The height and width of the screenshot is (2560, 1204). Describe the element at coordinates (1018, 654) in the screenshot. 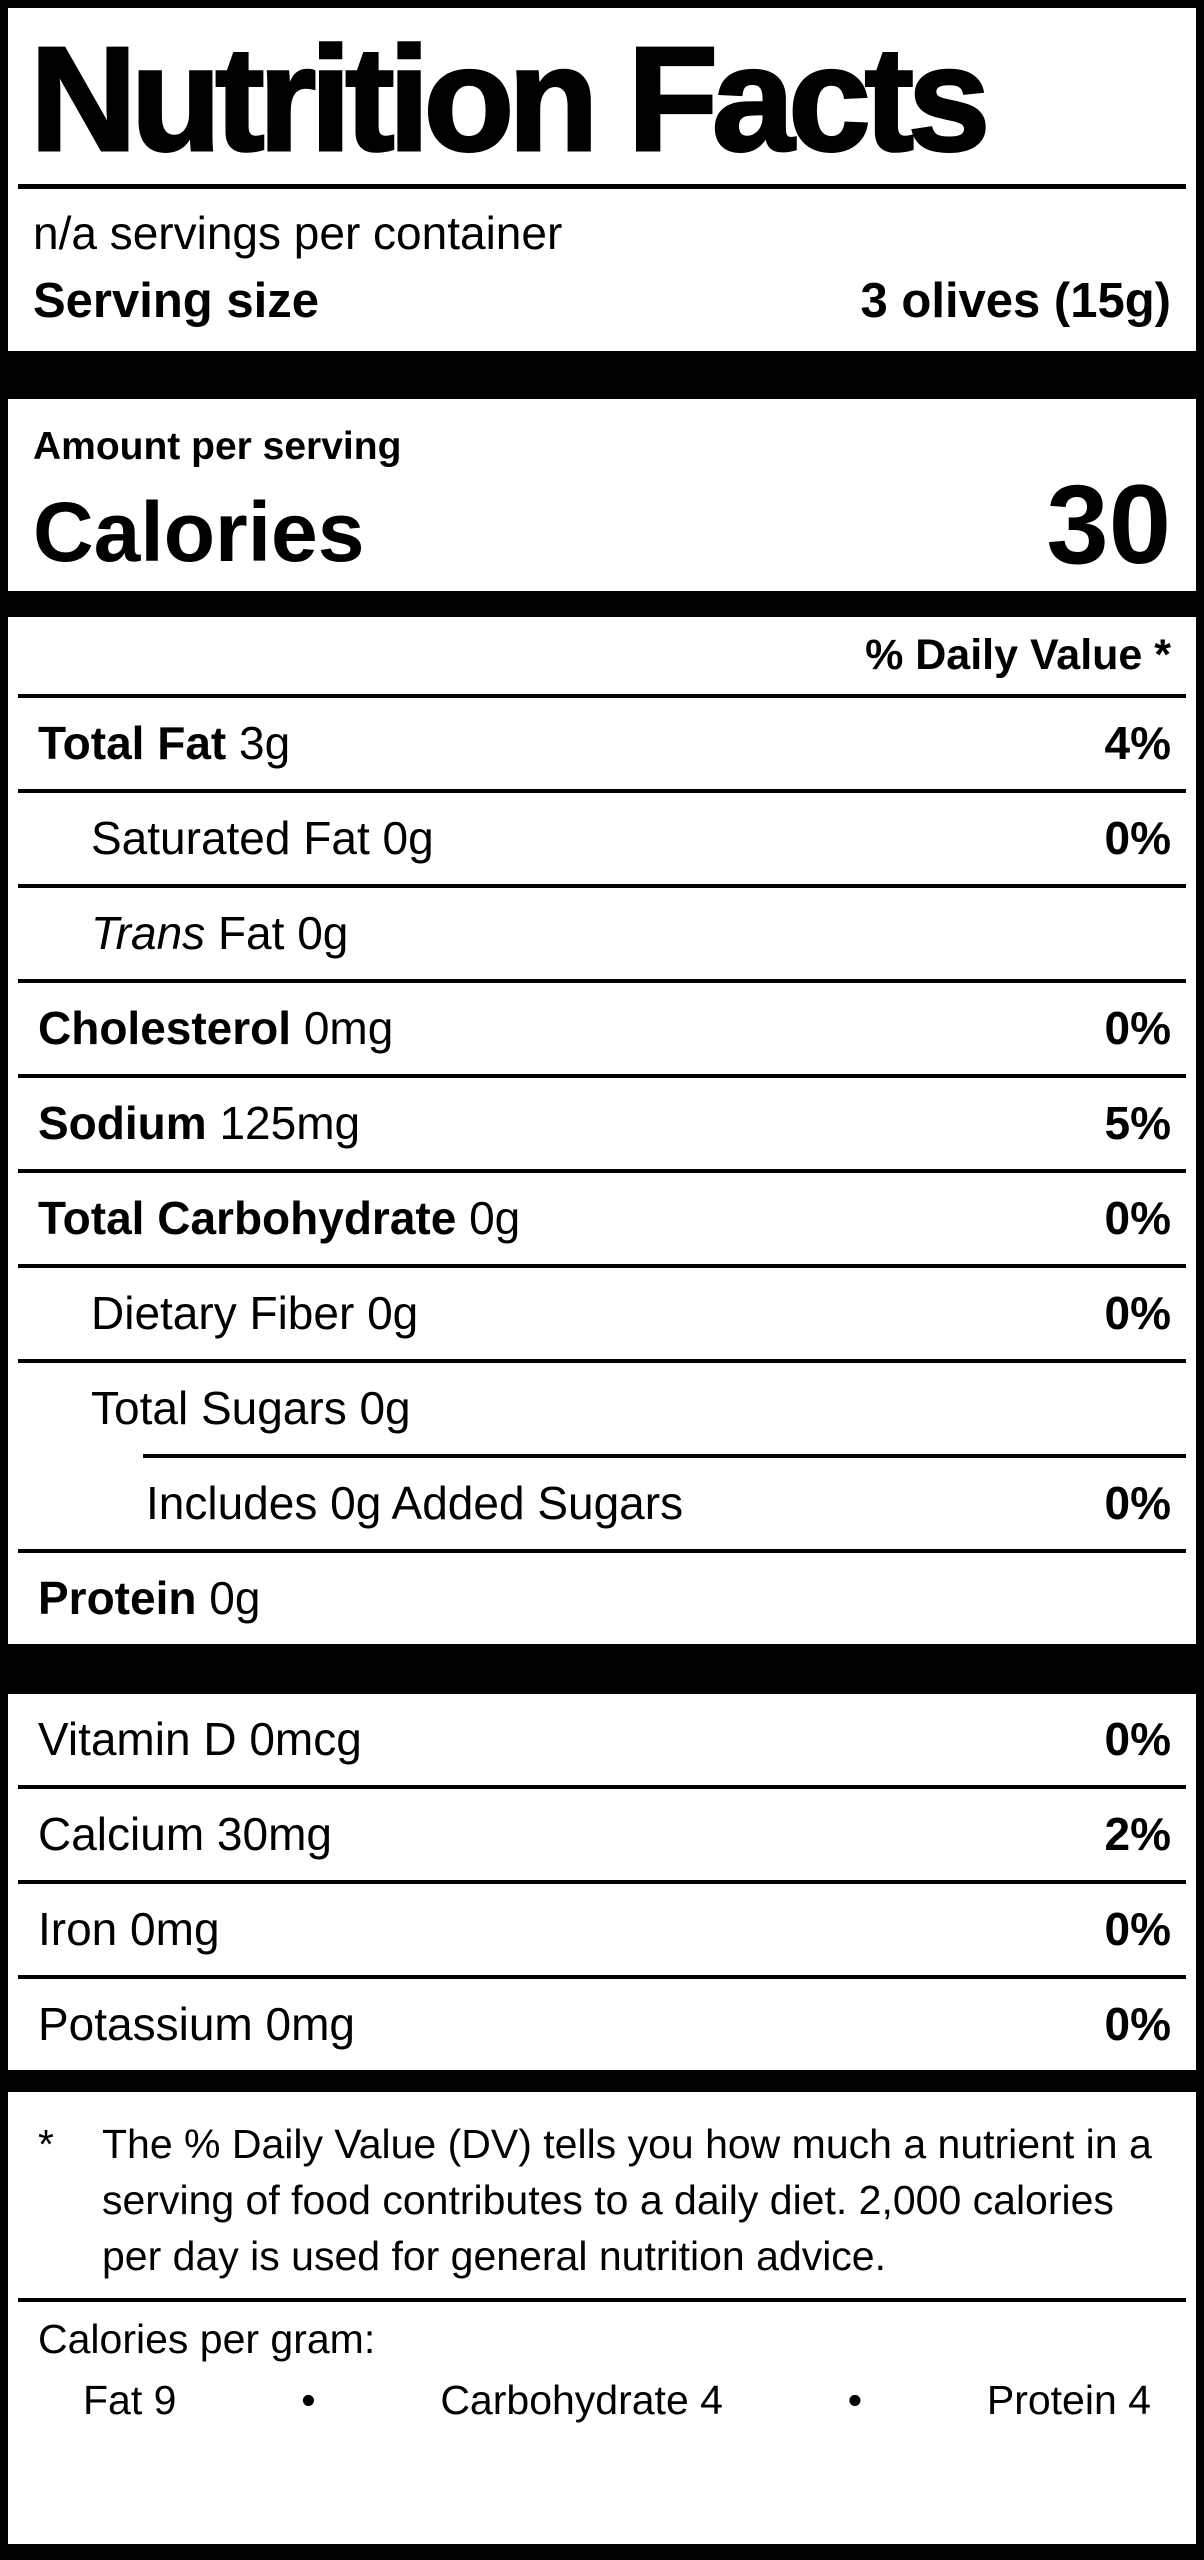

I see `daily-value-header: % Daily Value *` at that location.